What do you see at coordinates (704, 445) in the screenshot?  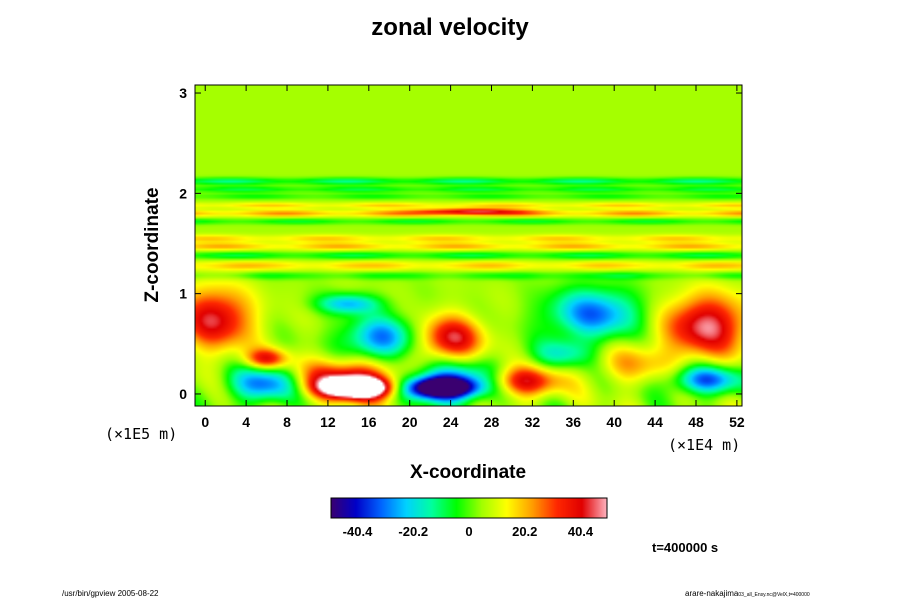 I see `x-scale-label: (×1E4 m)` at bounding box center [704, 445].